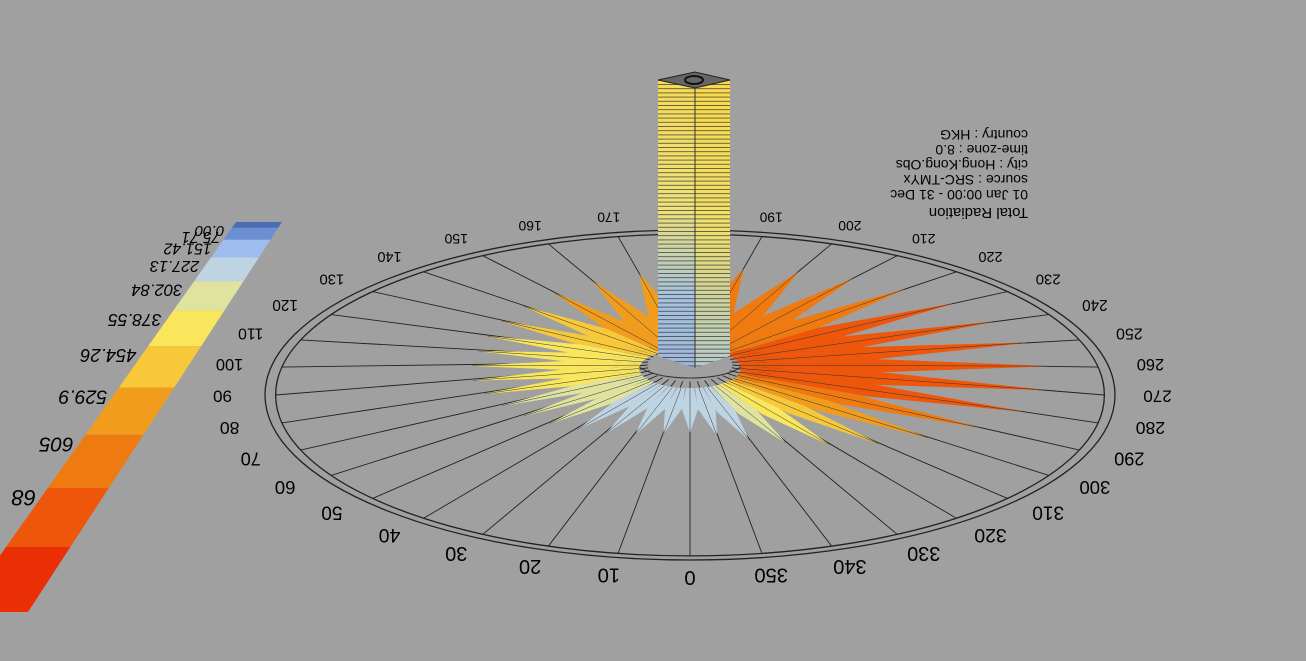  I want to click on direction-label: 130, so click(331, 278).